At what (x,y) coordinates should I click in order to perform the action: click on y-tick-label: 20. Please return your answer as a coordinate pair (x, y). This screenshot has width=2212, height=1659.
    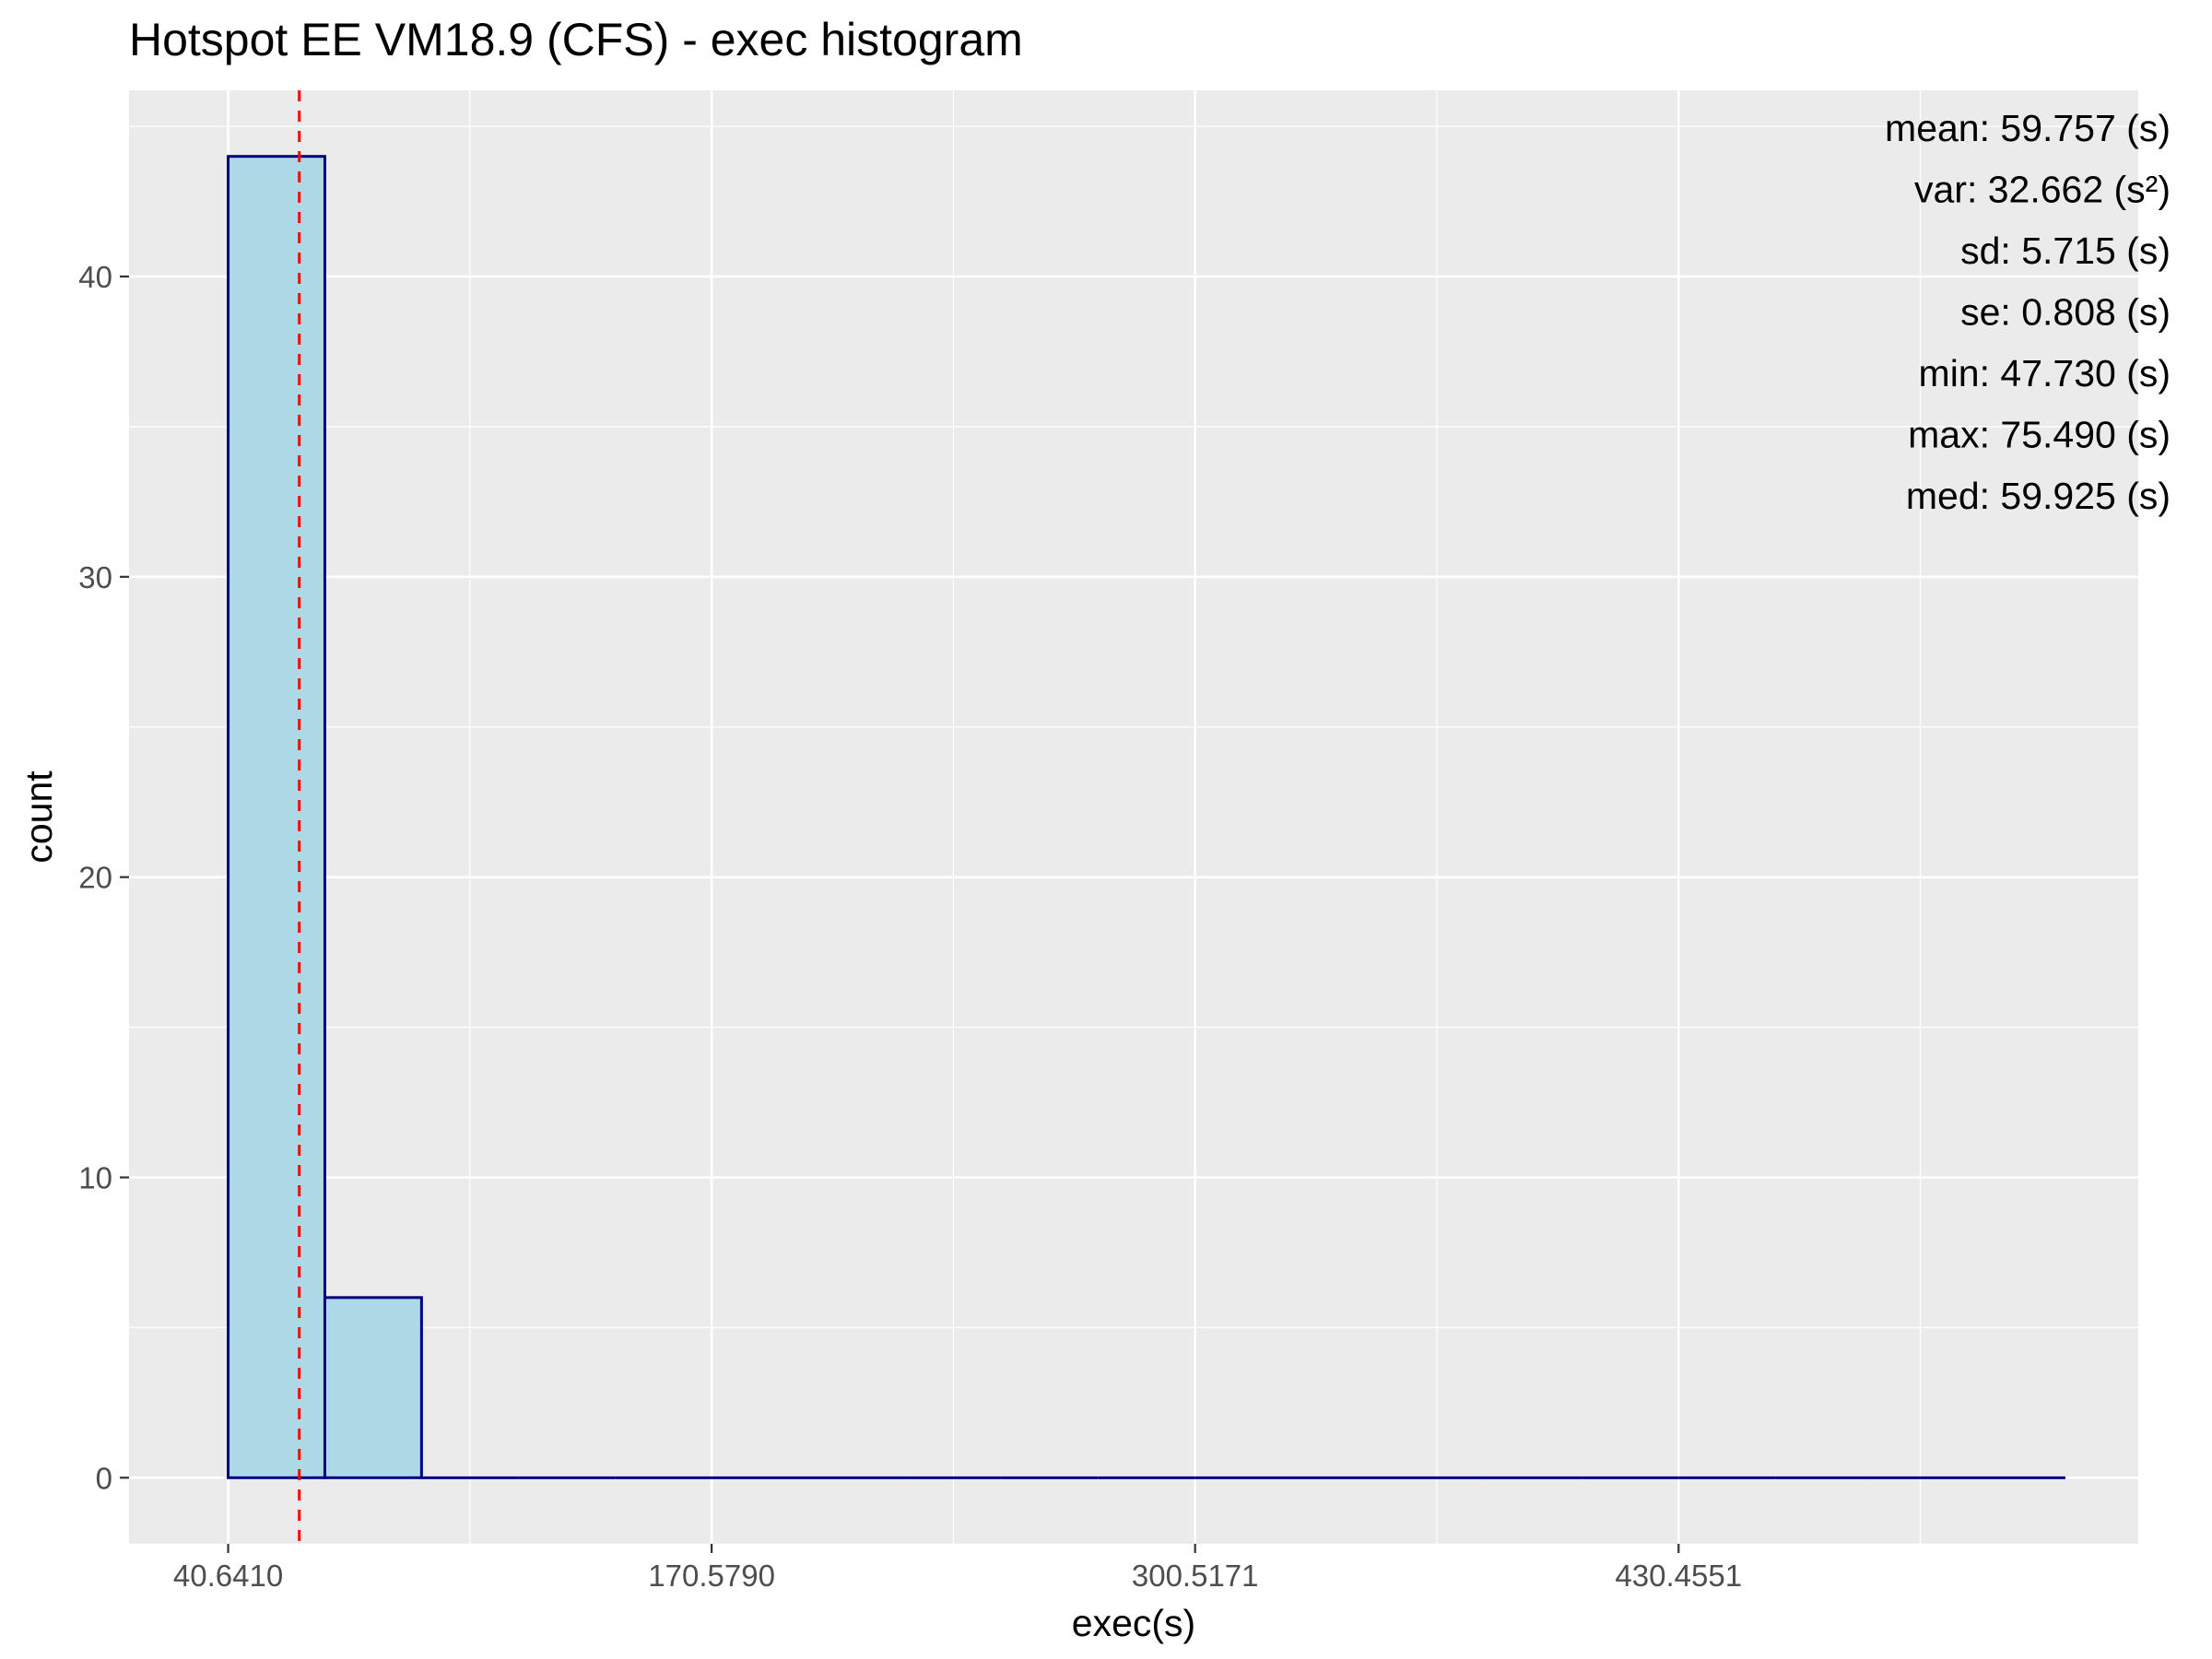
    Looking at the image, I should click on (95, 878).